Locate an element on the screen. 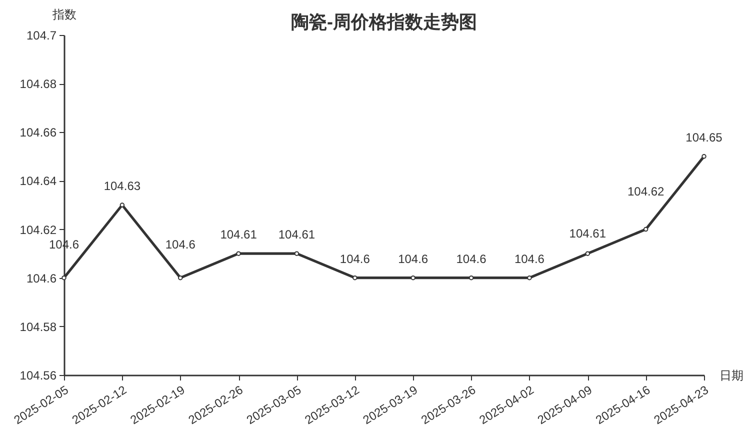  y-tick-label: 104.62 is located at coordinates (38, 229).